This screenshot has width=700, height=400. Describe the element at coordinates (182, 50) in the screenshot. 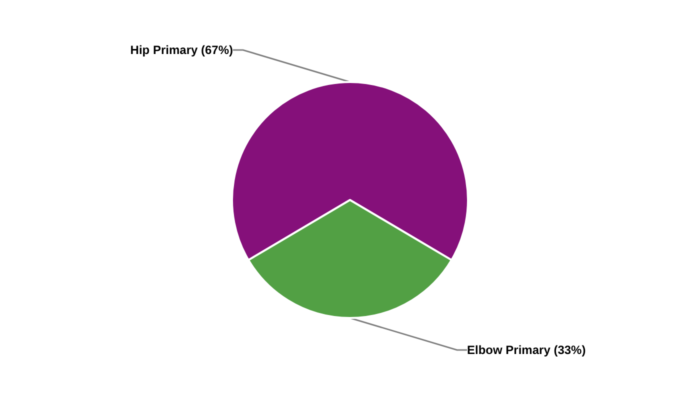

I see `slice-label: Hip Primary (67%)` at that location.